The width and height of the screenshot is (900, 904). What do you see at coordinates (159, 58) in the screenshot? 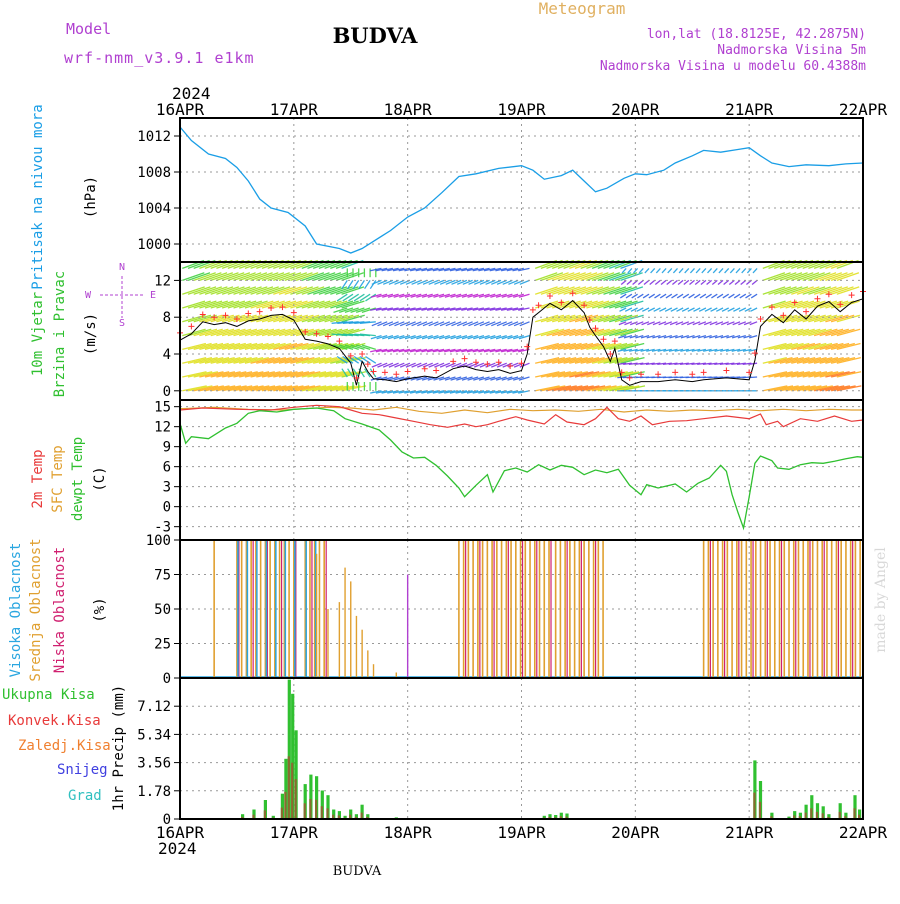
I see `model-name: wrf-nmm_v3.9.1 e1km` at bounding box center [159, 58].